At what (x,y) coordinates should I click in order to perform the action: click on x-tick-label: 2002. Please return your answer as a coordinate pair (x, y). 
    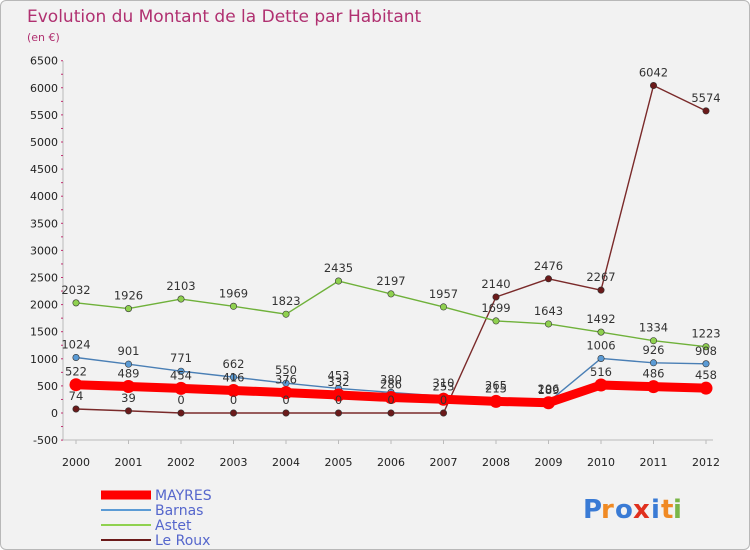
    Looking at the image, I should click on (181, 462).